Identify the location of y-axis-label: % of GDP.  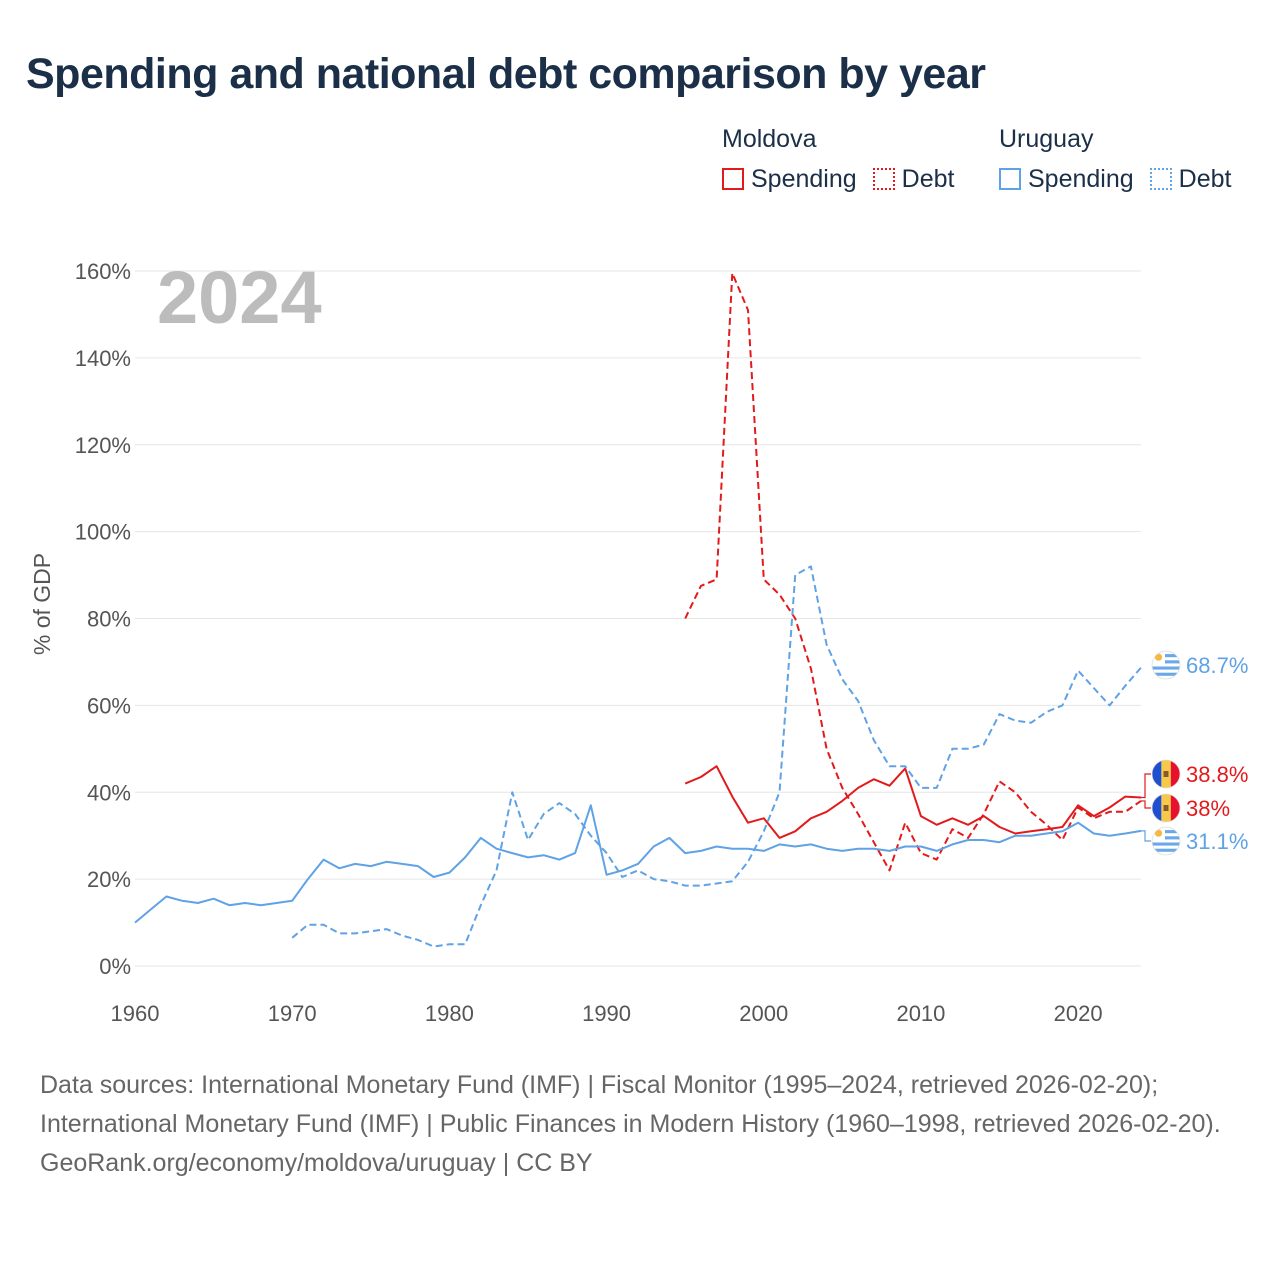
(42, 604).